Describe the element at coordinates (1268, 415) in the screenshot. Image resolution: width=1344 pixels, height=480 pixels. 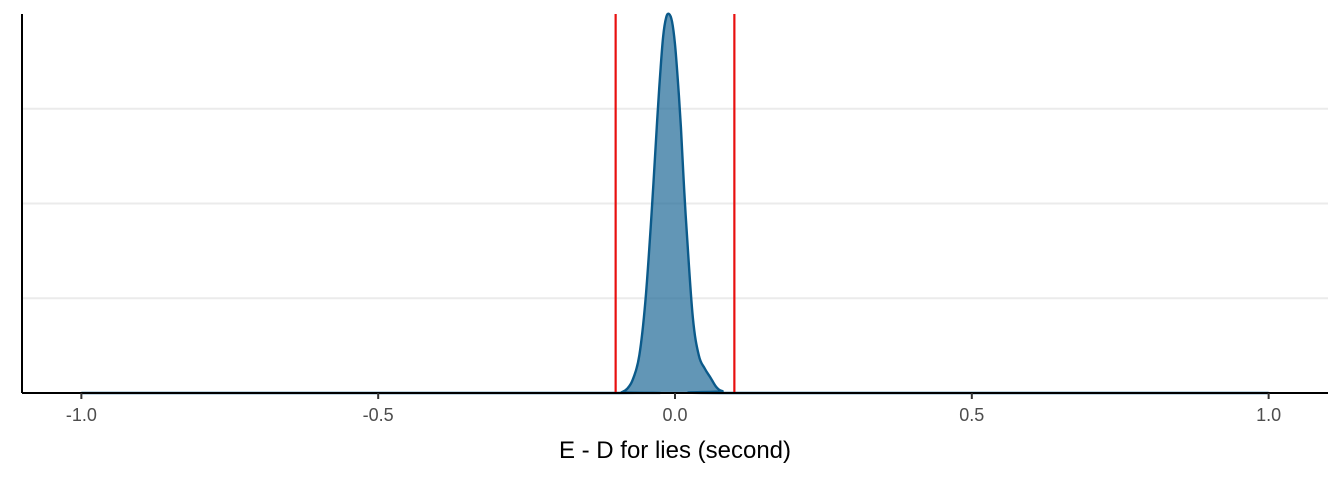
I see `x-tick-label-5: 1.0` at that location.